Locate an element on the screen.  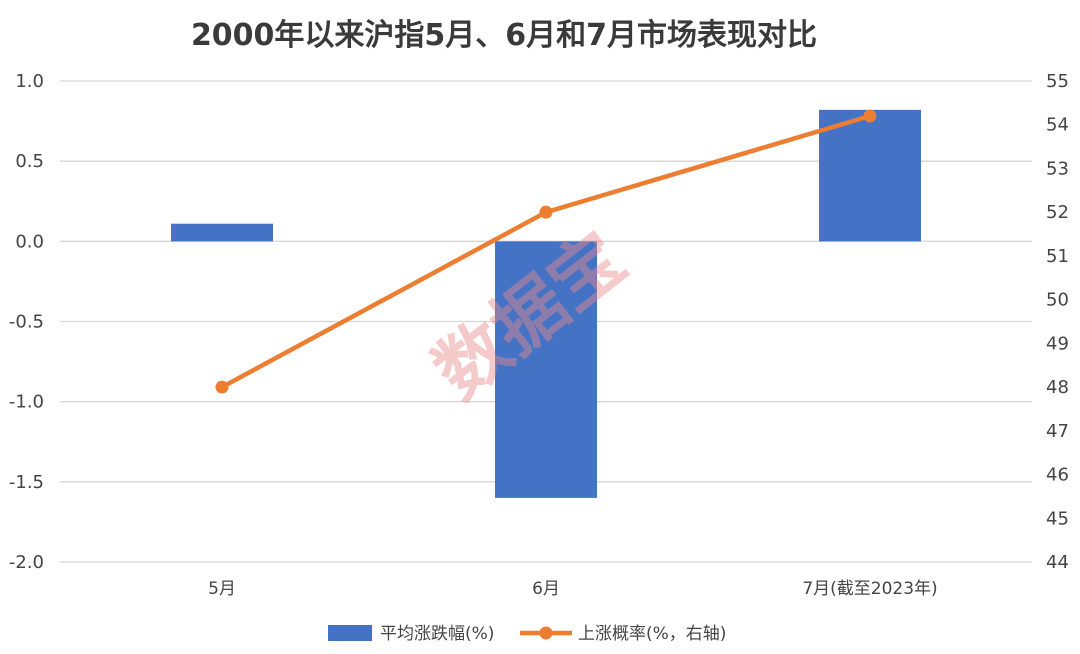
category-labels: 5月 6月 7月(截至2023年) is located at coordinates (573, 589).